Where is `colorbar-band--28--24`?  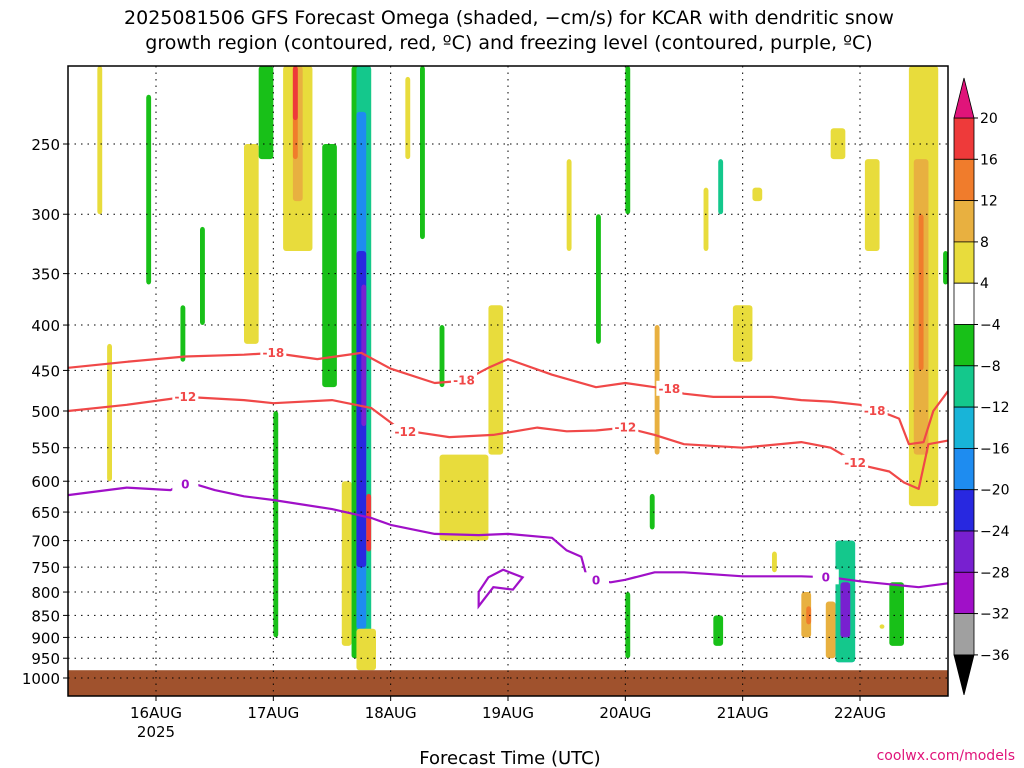
colorbar-band--28--24 is located at coordinates (964, 551).